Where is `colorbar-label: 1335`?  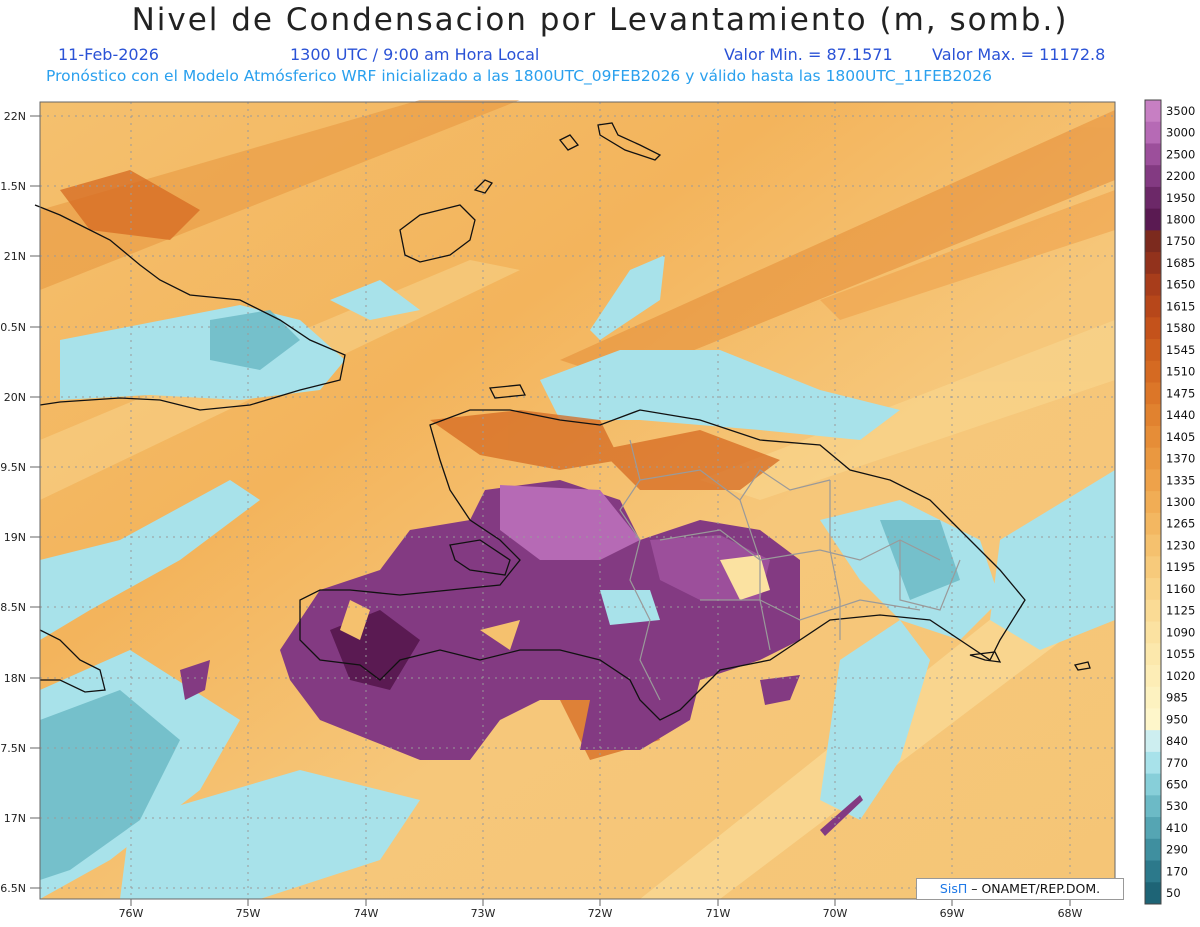 colorbar-label: 1335 is located at coordinates (1180, 480).